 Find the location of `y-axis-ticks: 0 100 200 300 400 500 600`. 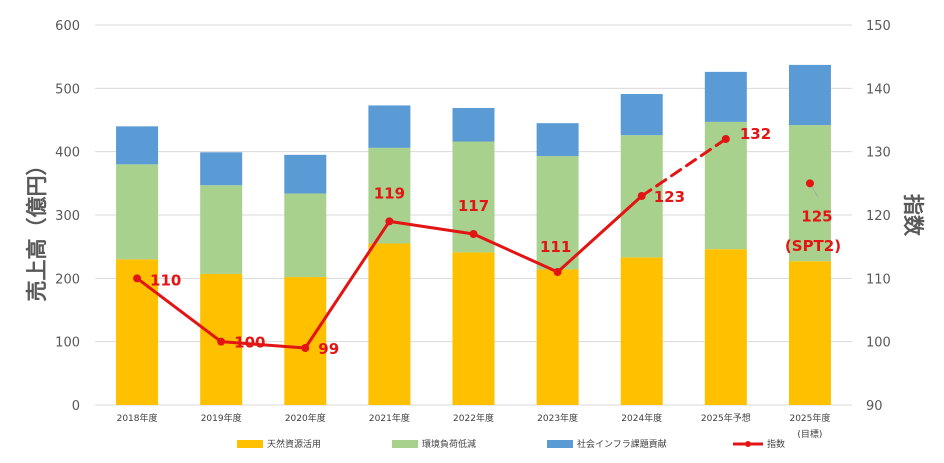

y-axis-ticks: 0 100 200 300 400 500 600 is located at coordinates (67, 216).